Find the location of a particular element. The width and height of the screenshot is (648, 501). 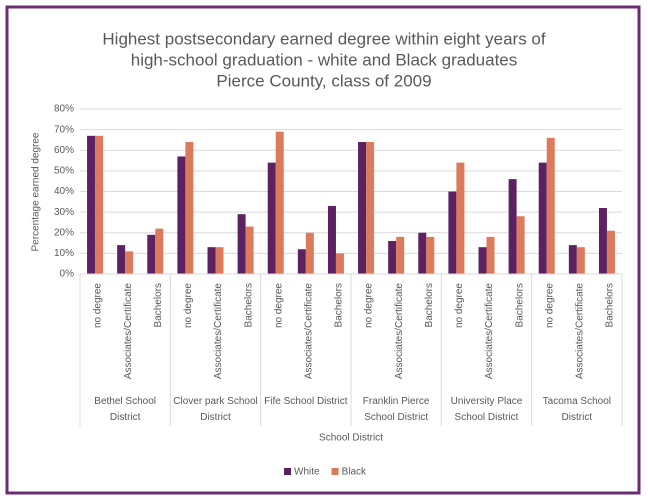

y-tick-label: 0% is located at coordinates (67, 274).